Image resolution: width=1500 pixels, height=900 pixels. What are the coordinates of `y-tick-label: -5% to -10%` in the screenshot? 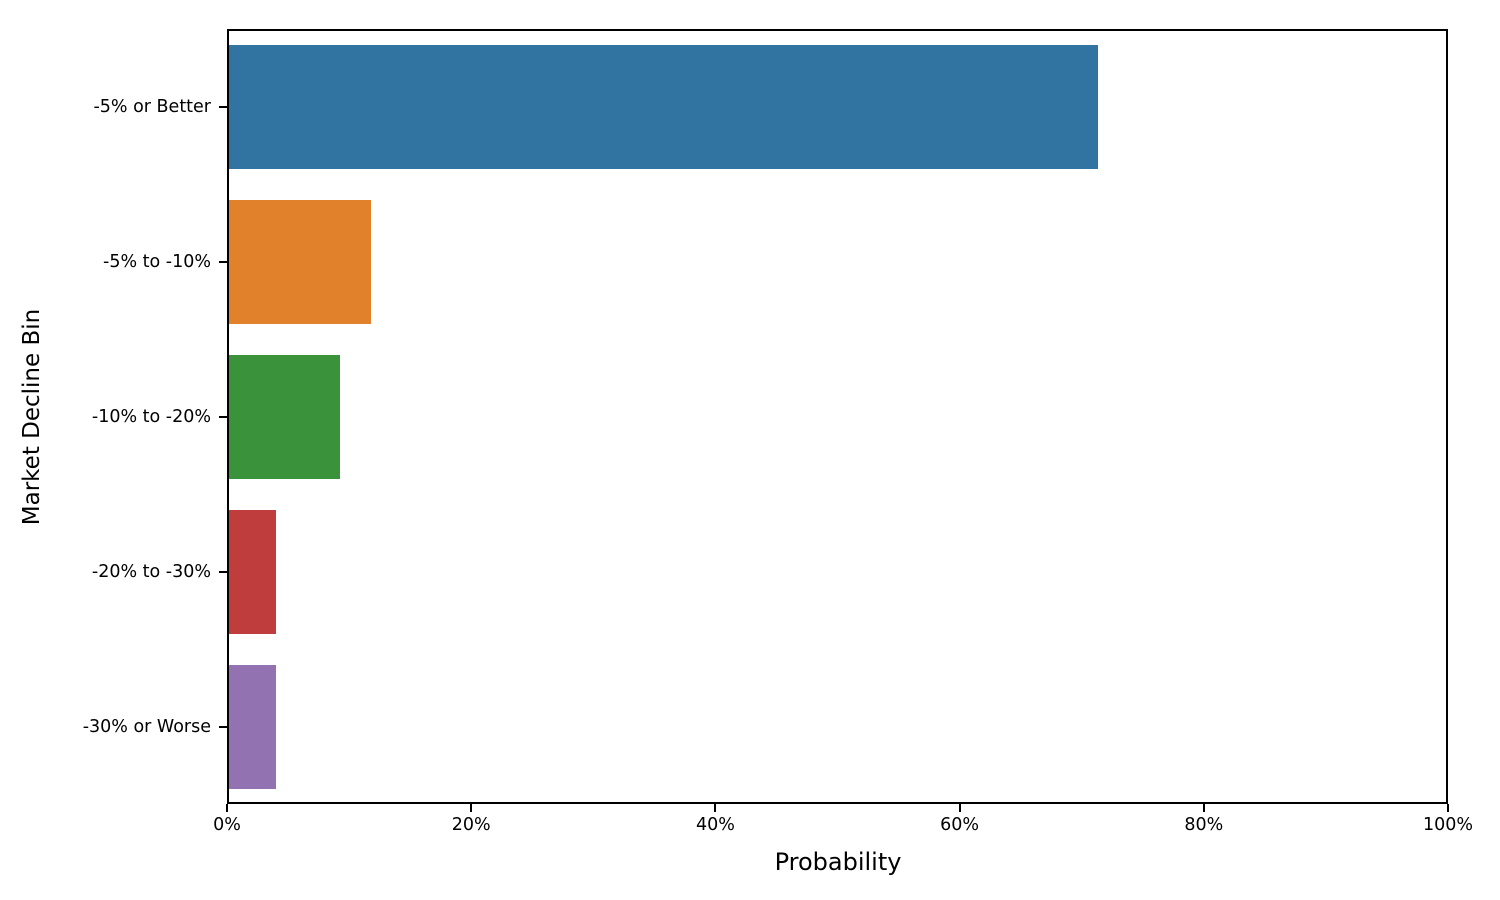 It's located at (157, 261).